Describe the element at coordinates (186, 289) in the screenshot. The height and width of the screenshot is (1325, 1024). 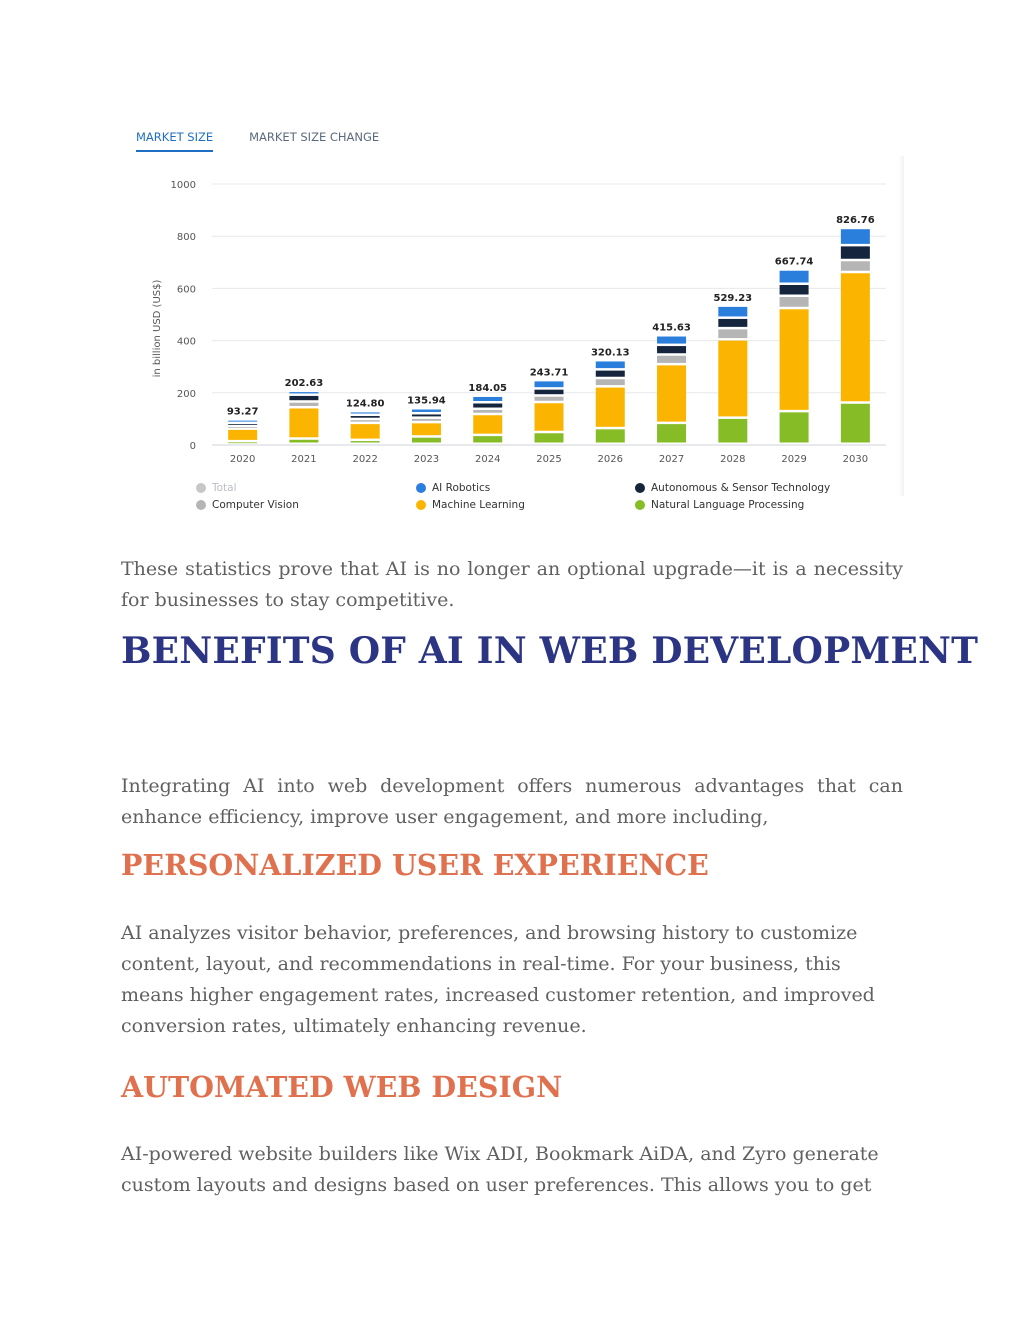
I see `y-tick-label: 600` at that location.